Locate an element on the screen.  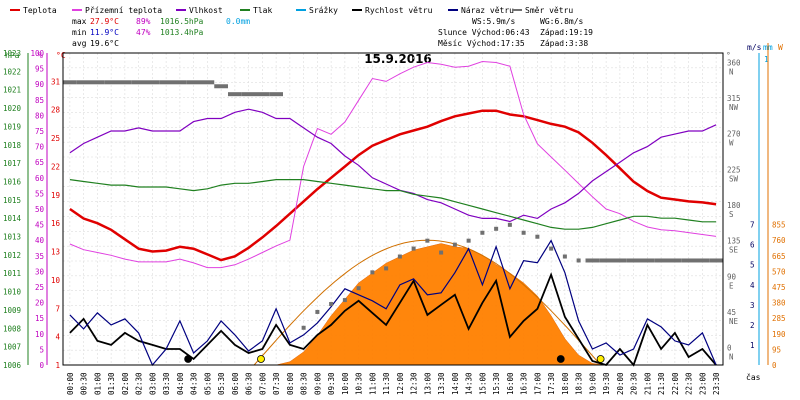
dir-tick-4: 180 is located at coordinates (734, 205).